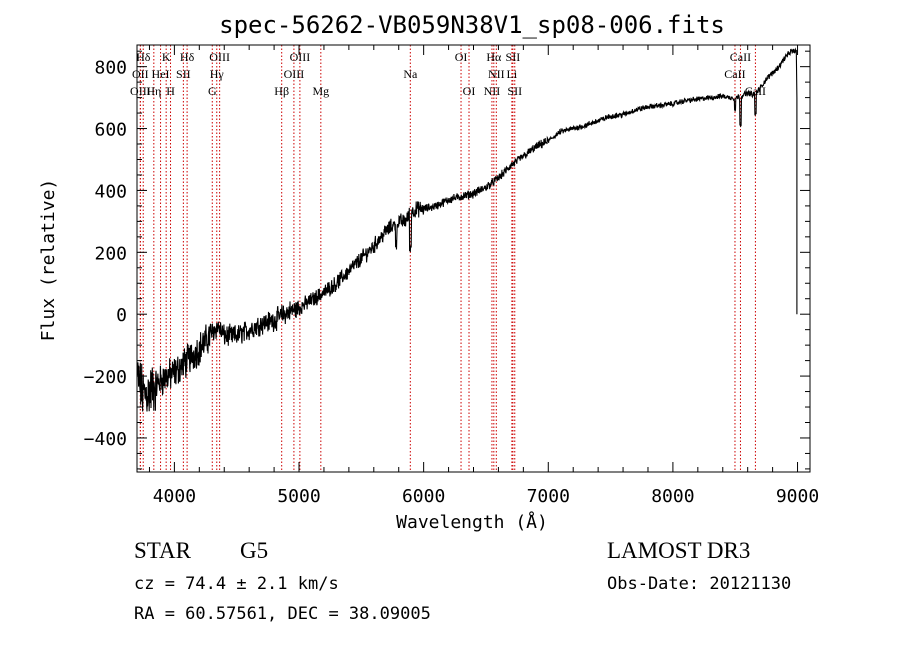 The width and height of the screenshot is (900, 649). Describe the element at coordinates (298, 496) in the screenshot. I see `x-tick-label-1: 5000` at that location.